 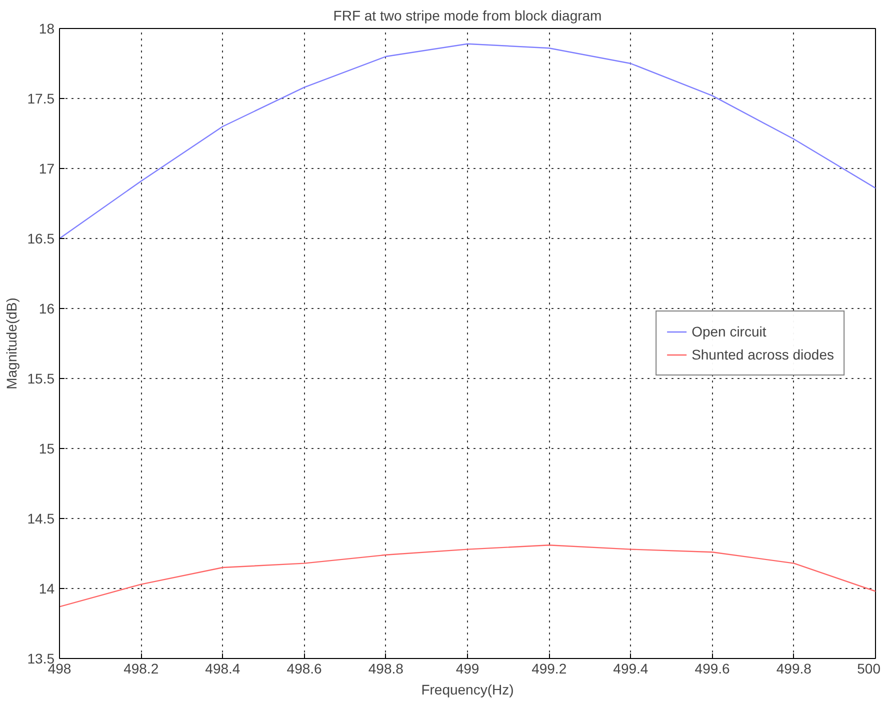 What do you see at coordinates (467, 16) in the screenshot?
I see `chart-title: FRF at two stripe mode from block diagram` at bounding box center [467, 16].